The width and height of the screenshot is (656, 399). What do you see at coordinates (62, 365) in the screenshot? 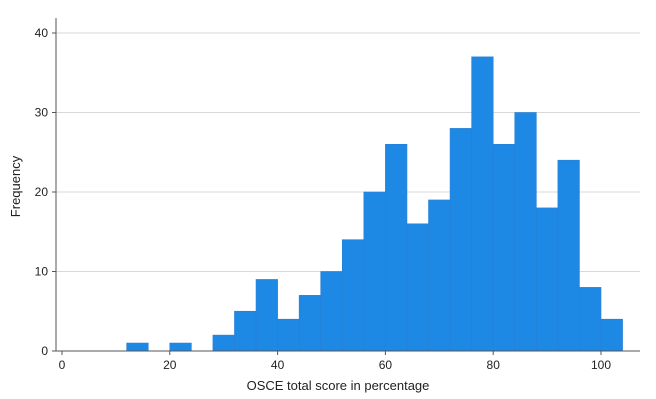
I see `x-tick-label: 0` at bounding box center [62, 365].